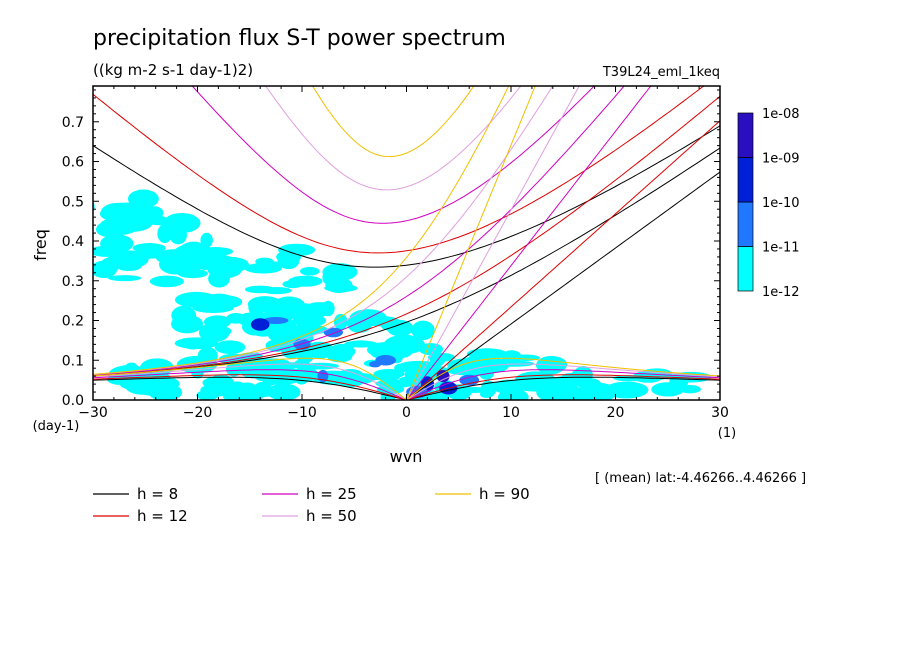  I want to click on colorbar-label: 1e-11, so click(781, 248).